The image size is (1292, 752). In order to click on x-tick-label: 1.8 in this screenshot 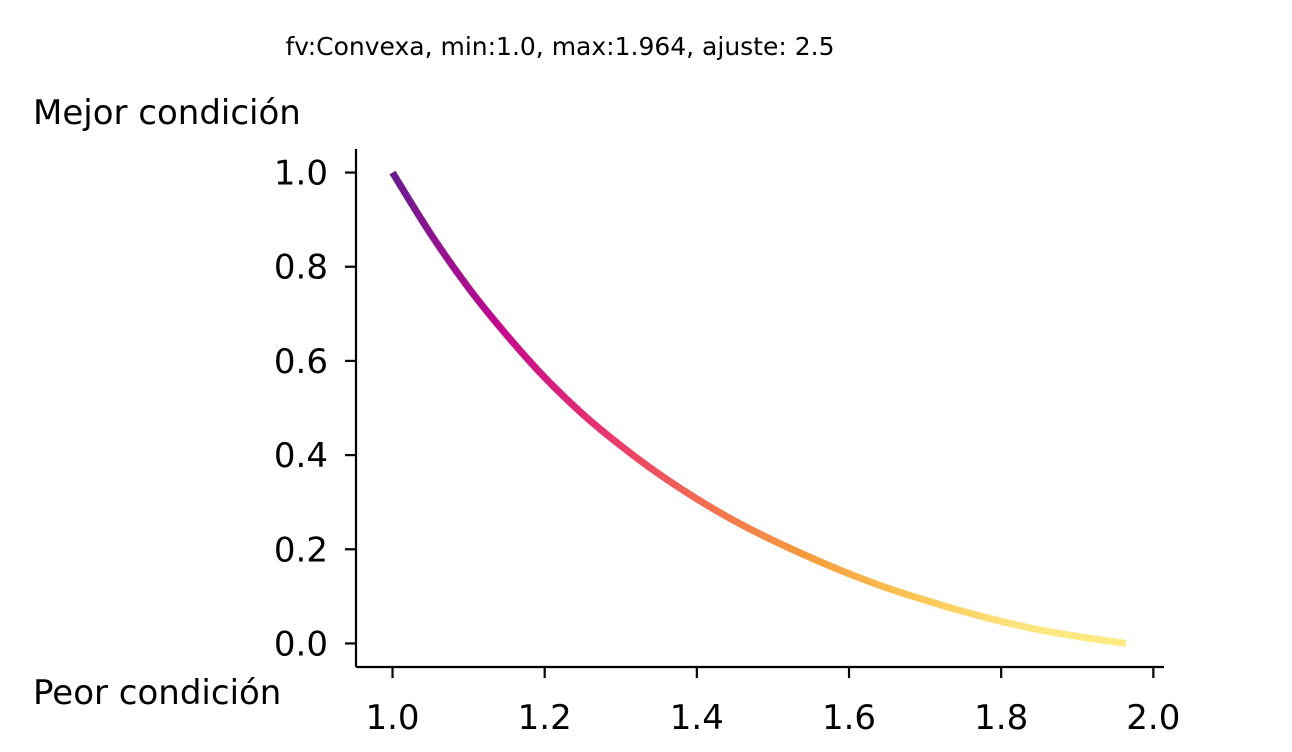, I will do `click(1001, 718)`.